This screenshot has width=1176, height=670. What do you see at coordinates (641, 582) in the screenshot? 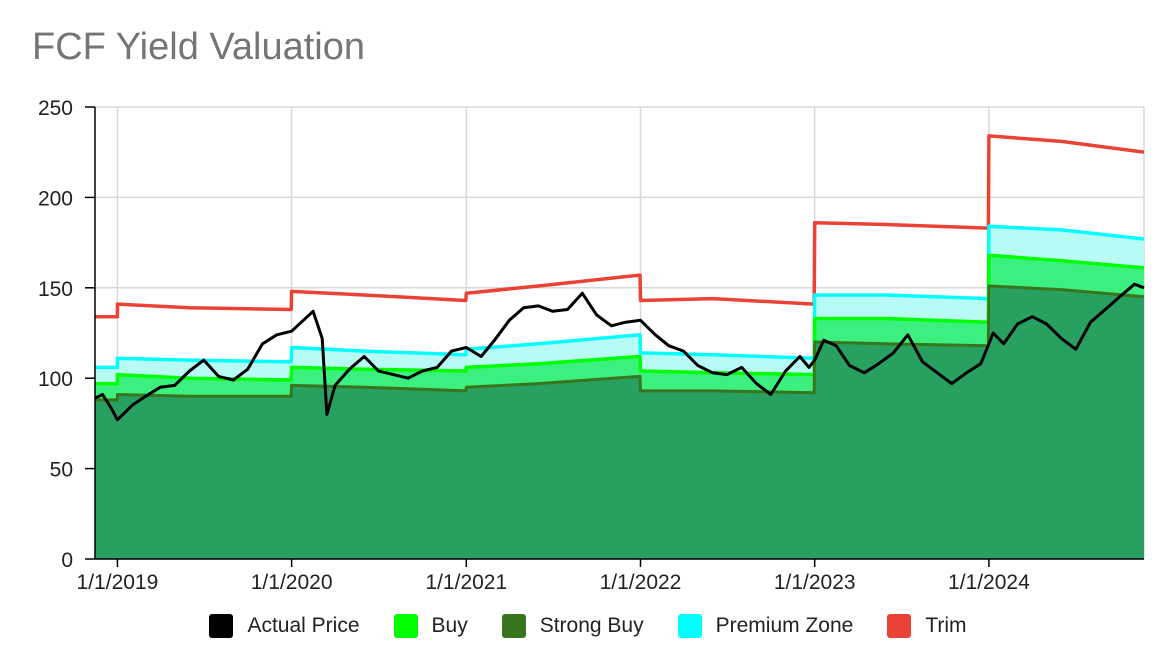
I see `x-tick-label: 1/1/2022` at bounding box center [641, 582].